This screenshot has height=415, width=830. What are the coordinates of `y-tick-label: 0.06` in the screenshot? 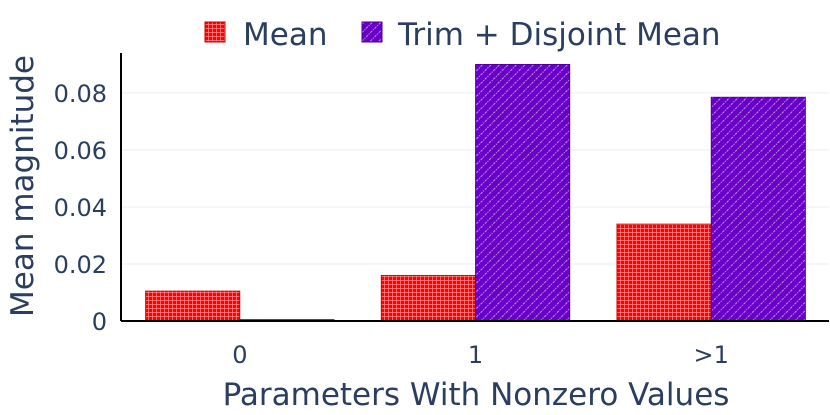 It's located at (80, 151).